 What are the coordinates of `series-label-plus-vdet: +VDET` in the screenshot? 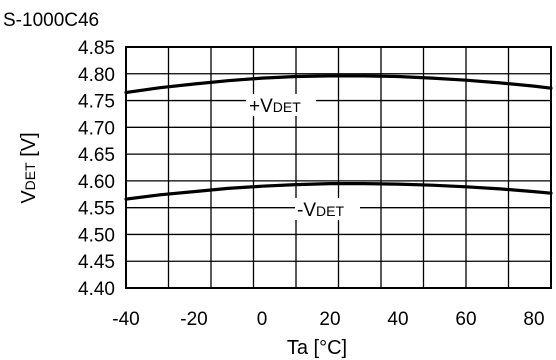 It's located at (281, 105).